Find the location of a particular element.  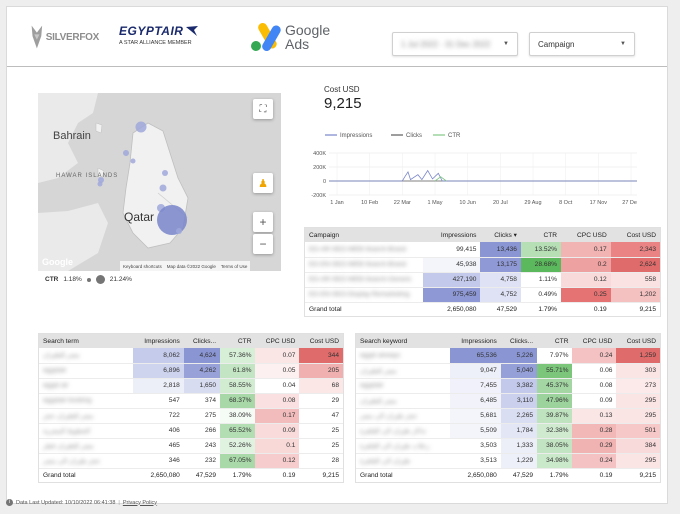

cell-ctr: 57.36% is located at coordinates (238, 356).